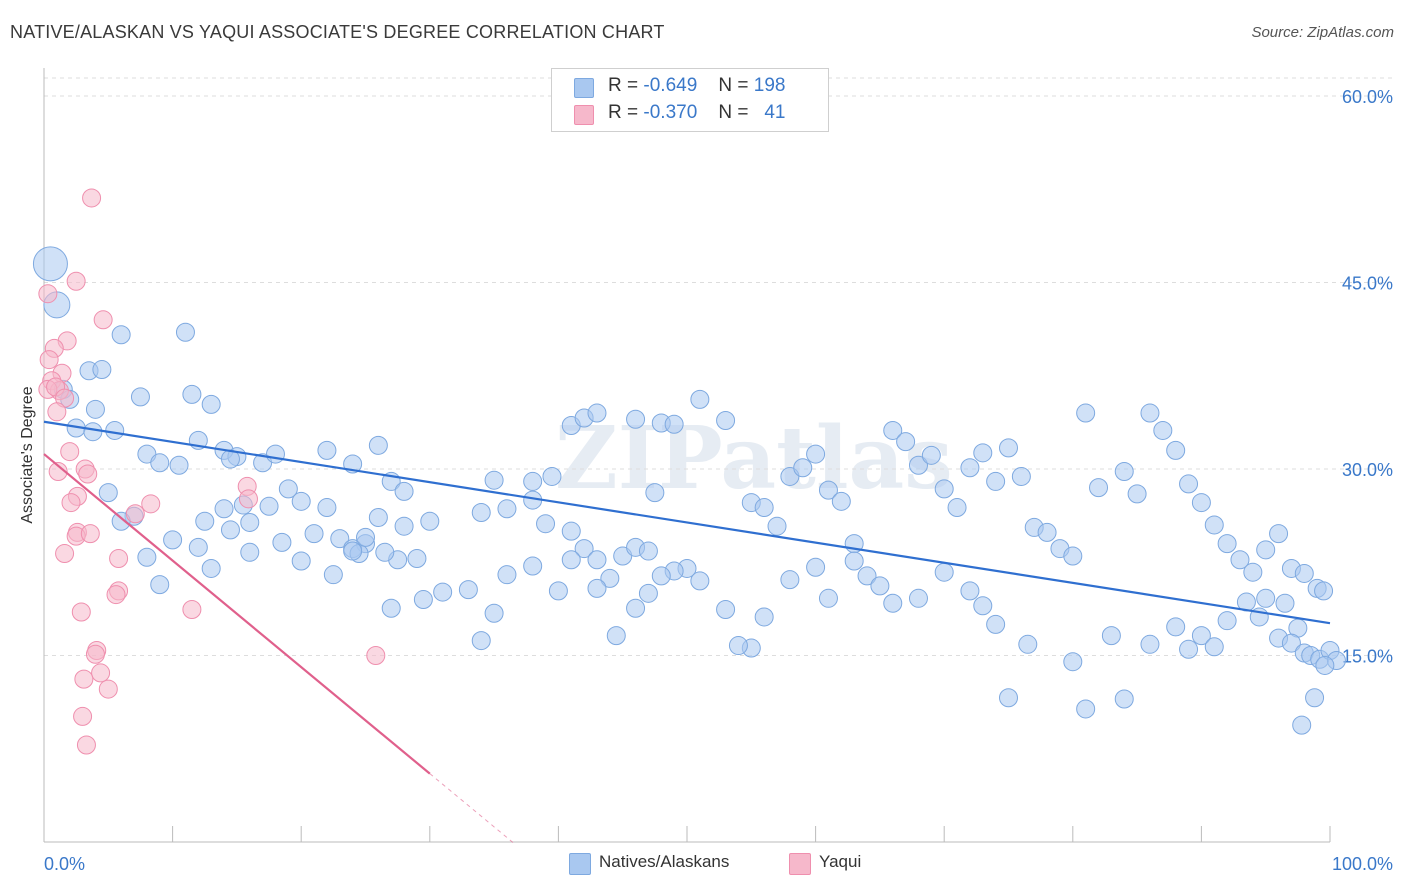  What do you see at coordinates (733, 85) in the screenshot?
I see `n-label: N =` at bounding box center [733, 85].